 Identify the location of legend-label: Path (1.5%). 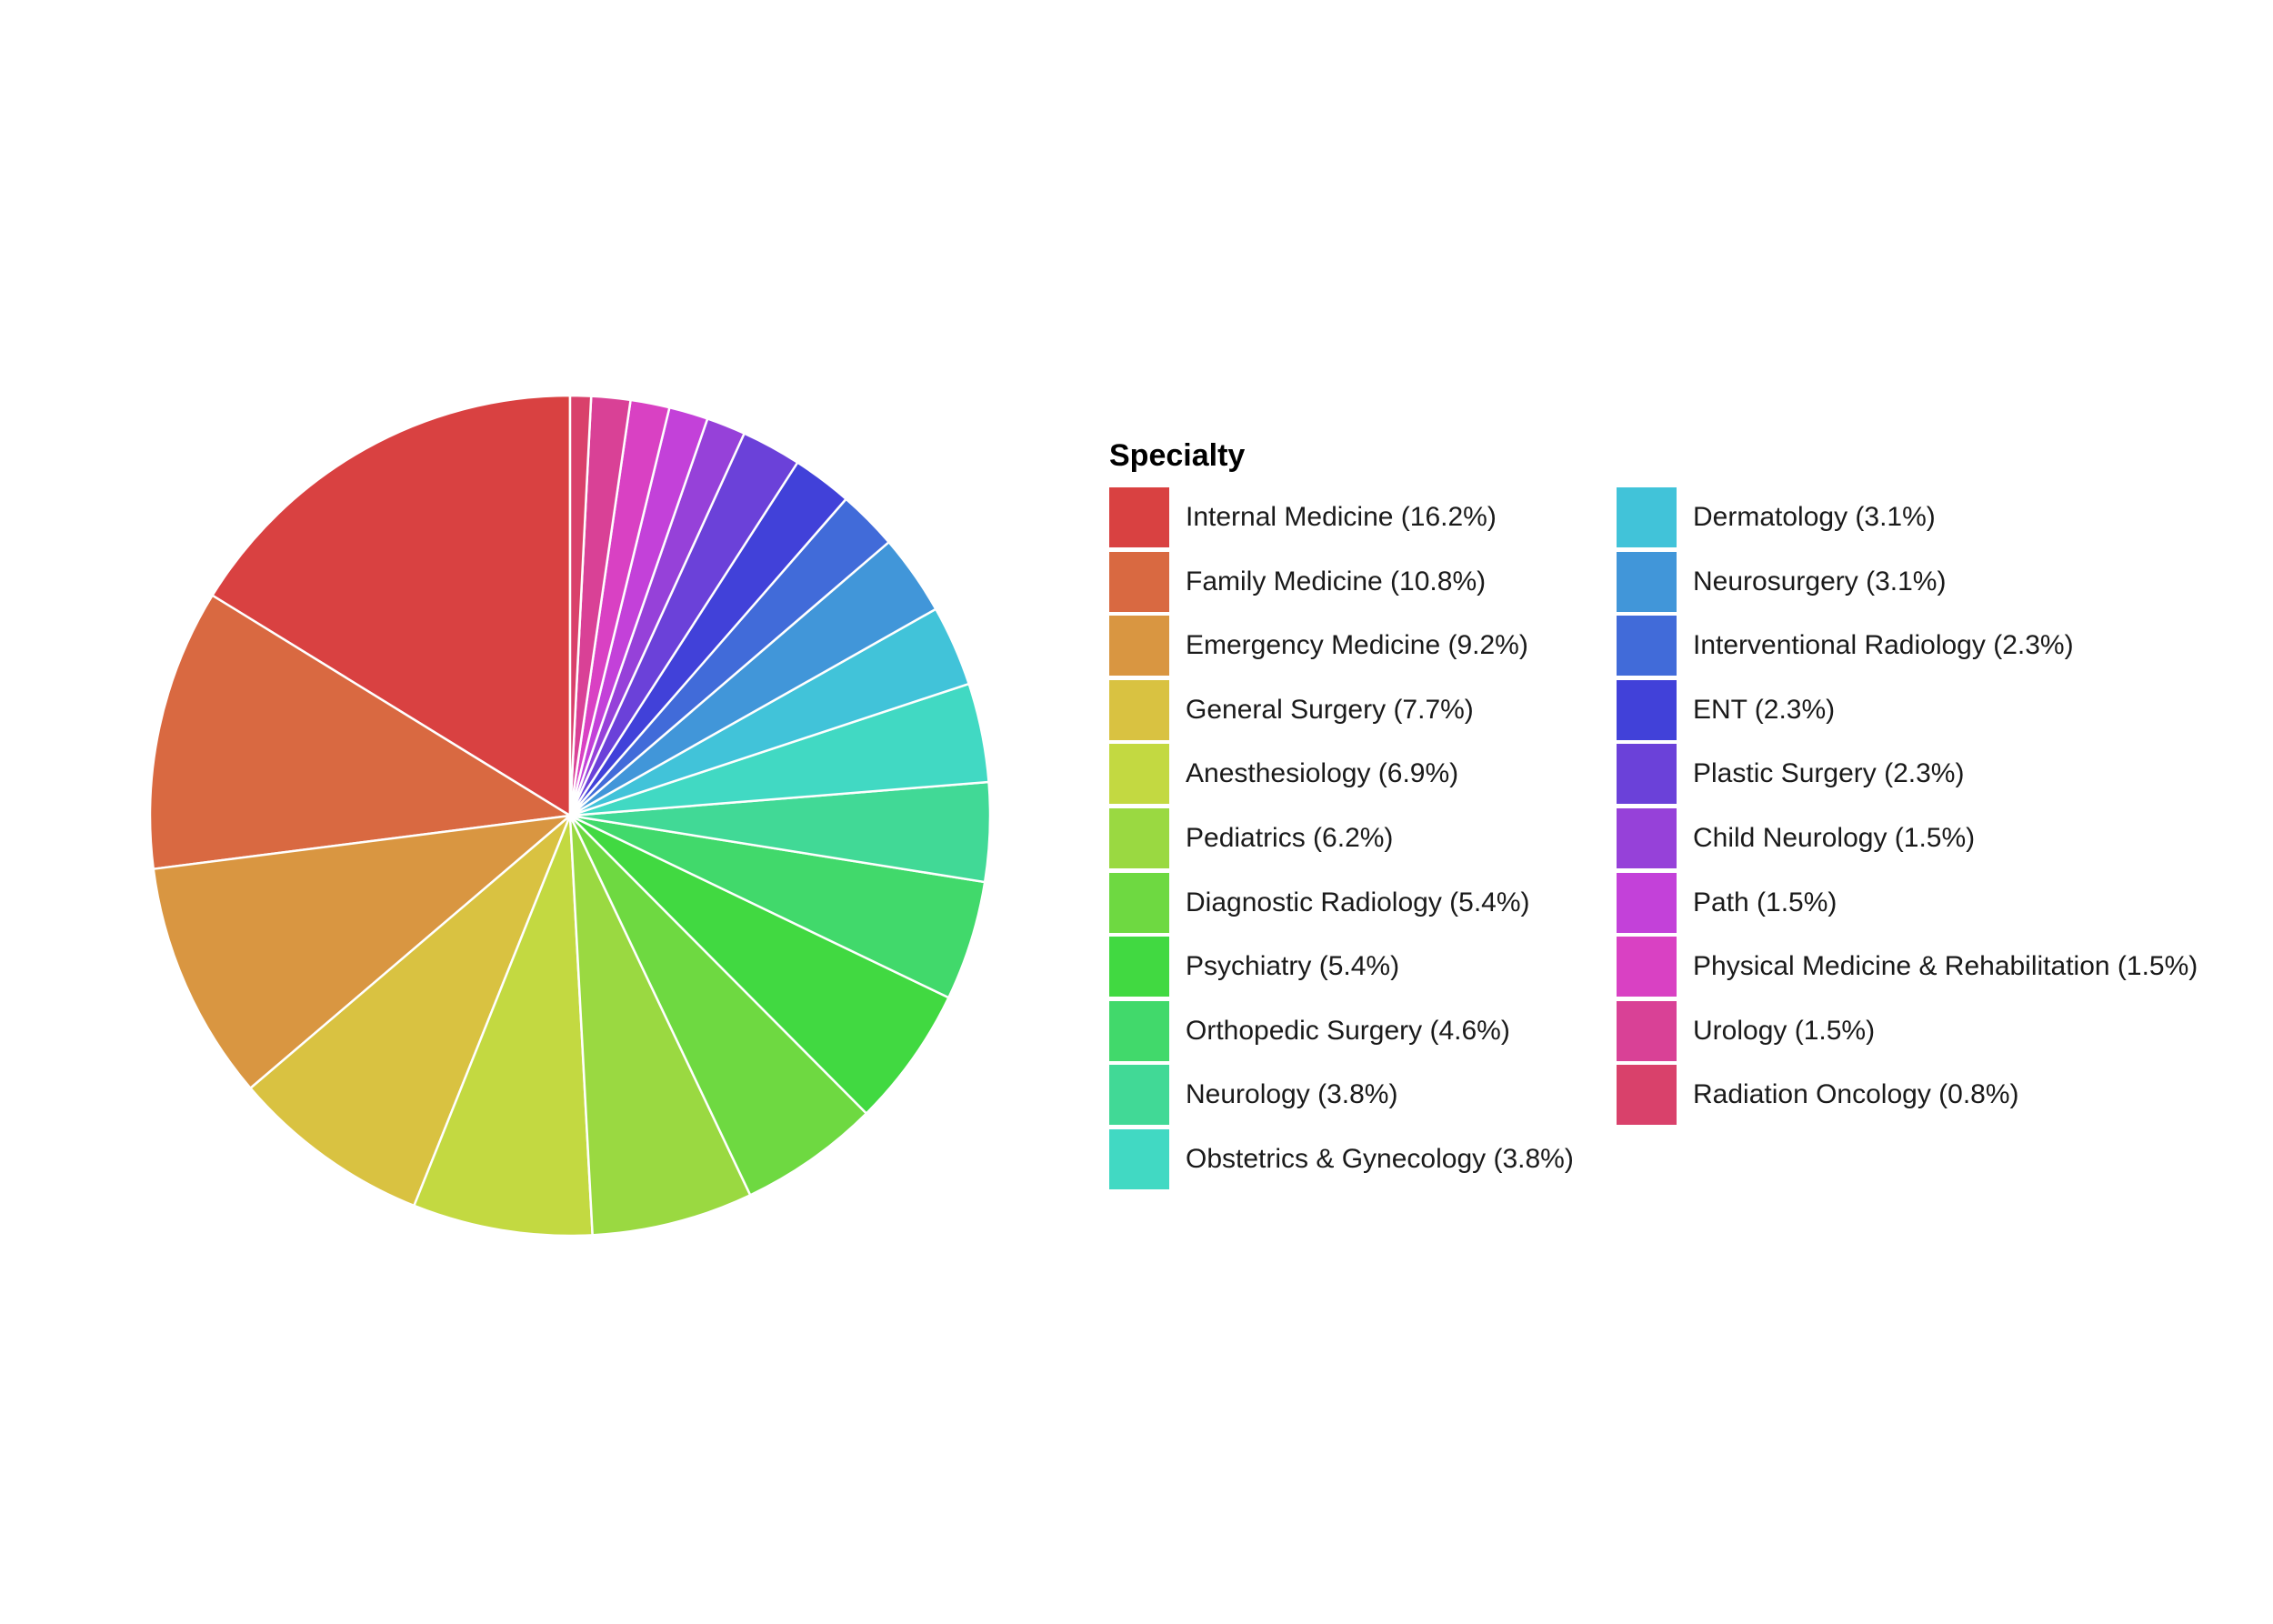
(1765, 902).